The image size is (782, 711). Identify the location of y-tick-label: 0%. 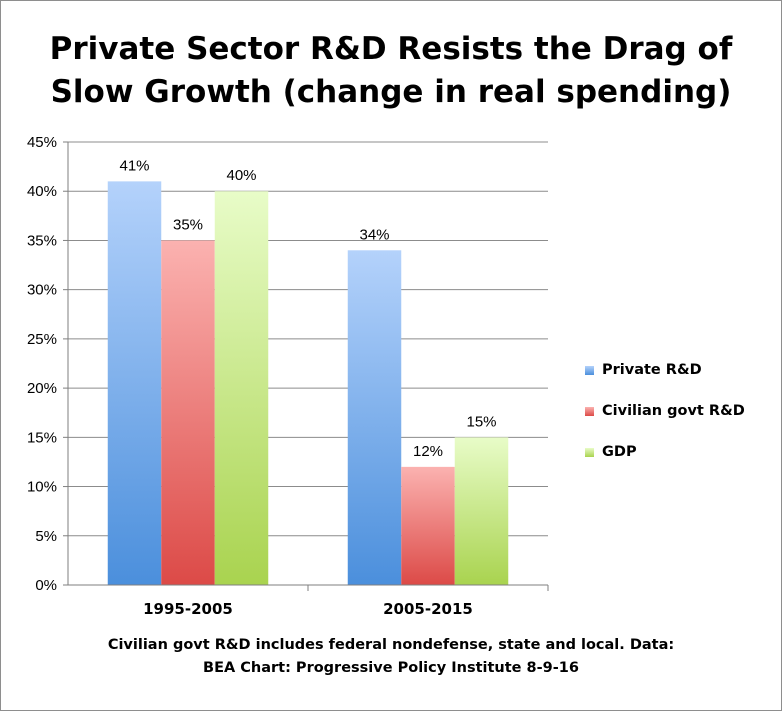
(46, 585).